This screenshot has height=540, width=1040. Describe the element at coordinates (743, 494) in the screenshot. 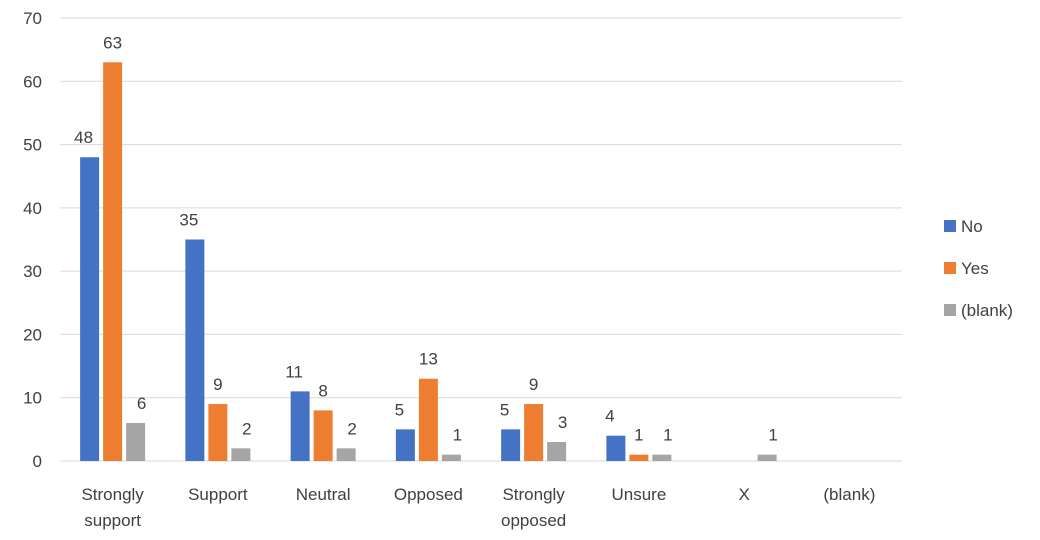

I see `x-category-label: X` at that location.